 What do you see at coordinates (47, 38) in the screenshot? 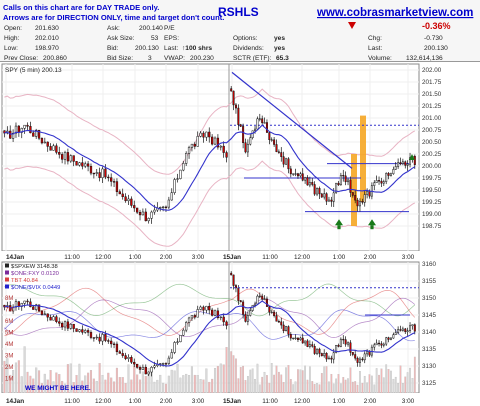
I see `quote-value: 202.010` at bounding box center [47, 38].